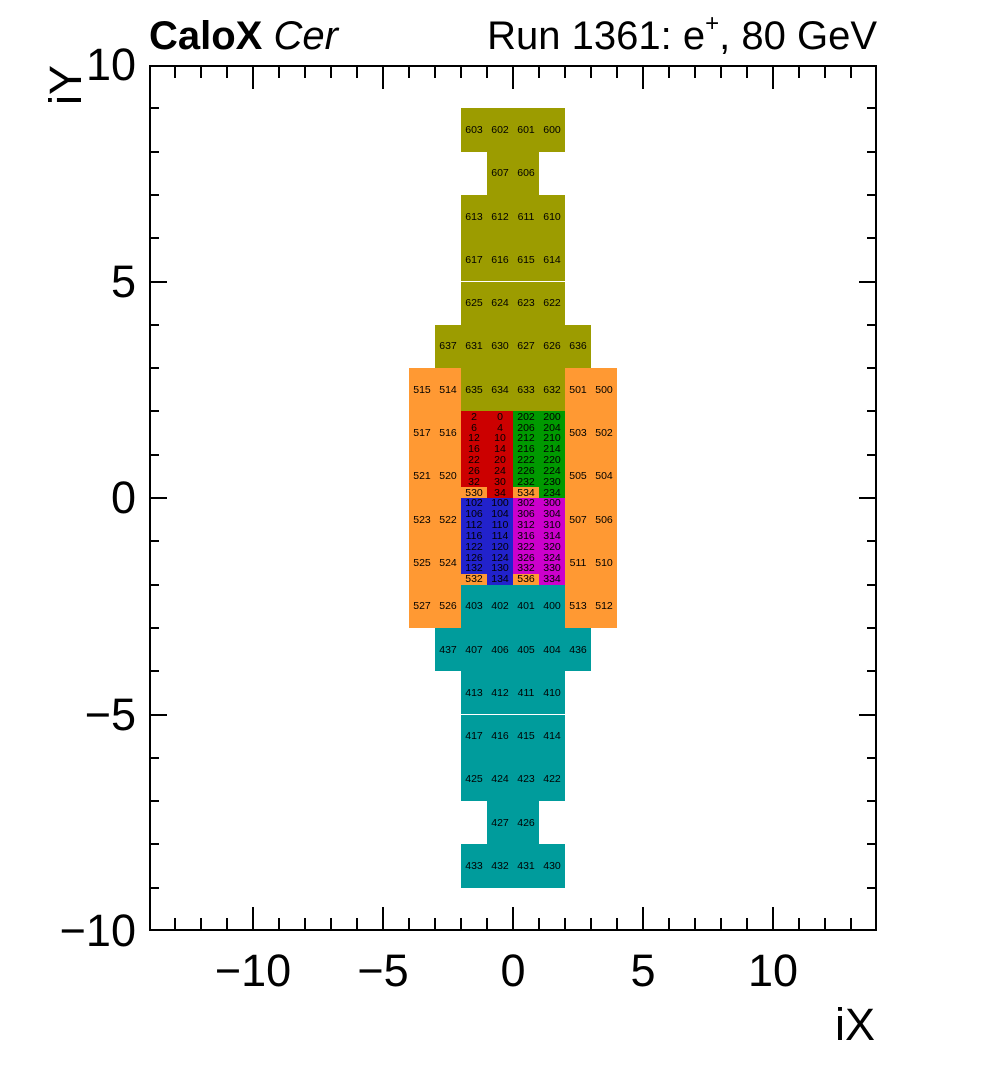 This screenshot has height=1072, width=996. I want to click on detector-cell-300: 300, so click(552, 503).